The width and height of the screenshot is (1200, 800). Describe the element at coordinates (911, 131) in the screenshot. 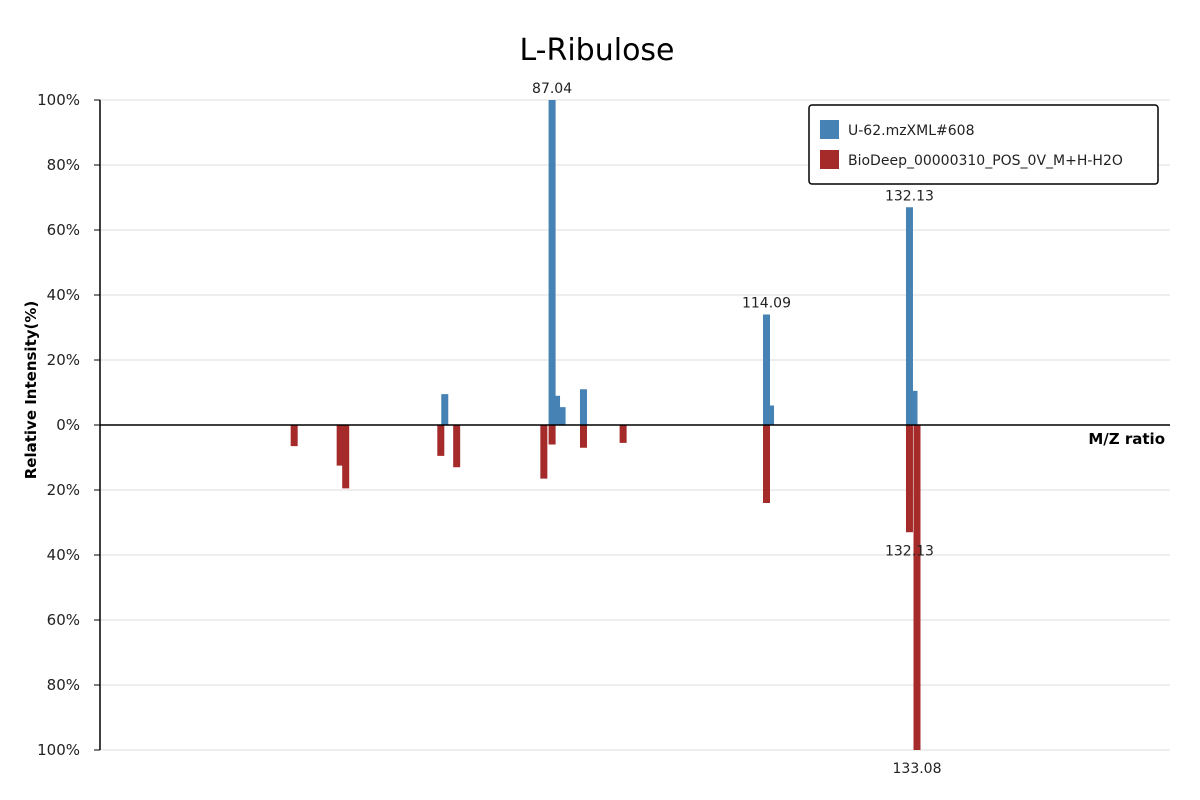

I see `legend-label-observed: U-62.mzXML#608` at that location.